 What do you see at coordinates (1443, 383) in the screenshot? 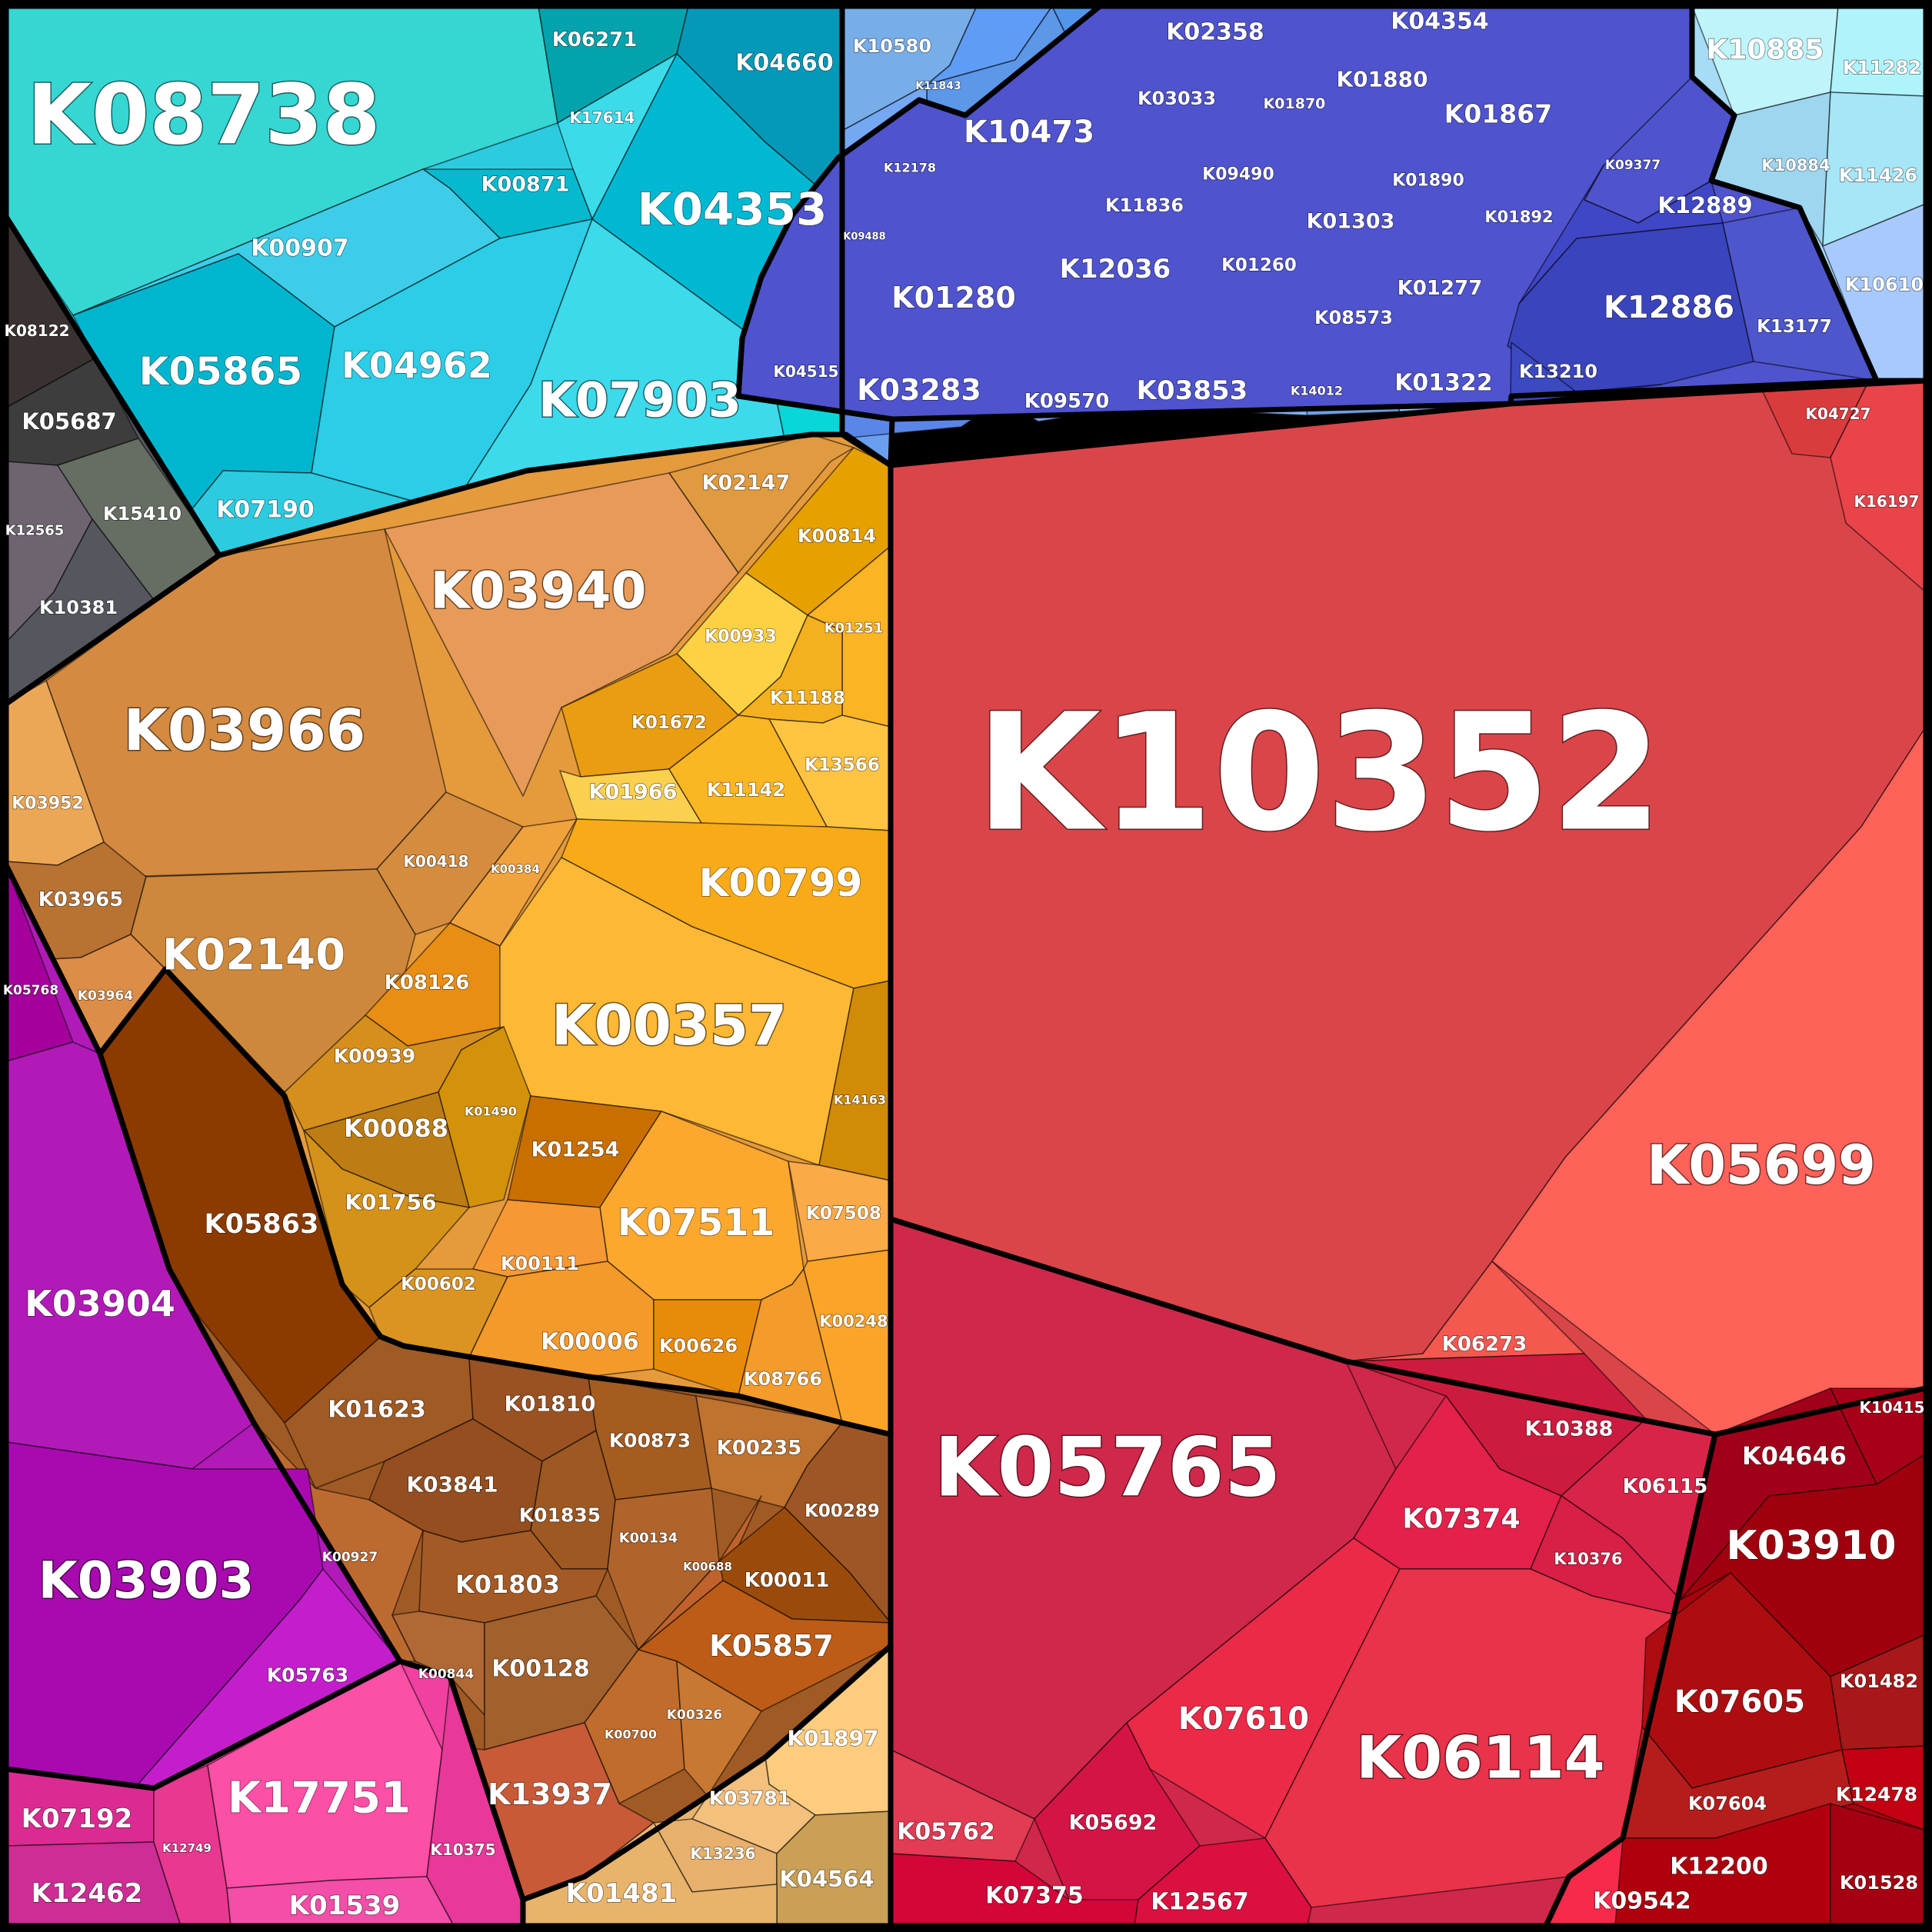
I see `cell-label-k01322: K01322` at bounding box center [1443, 383].